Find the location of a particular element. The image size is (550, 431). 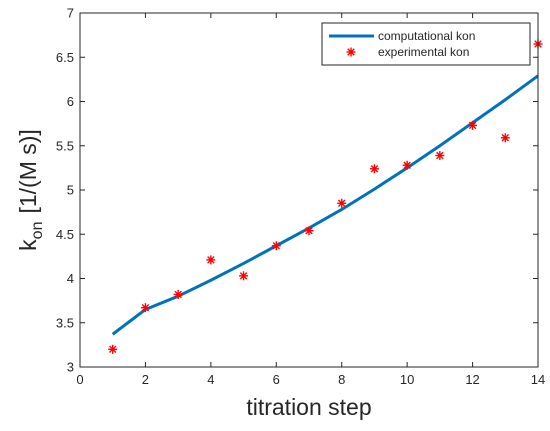

legend-box is located at coordinates (426, 44).